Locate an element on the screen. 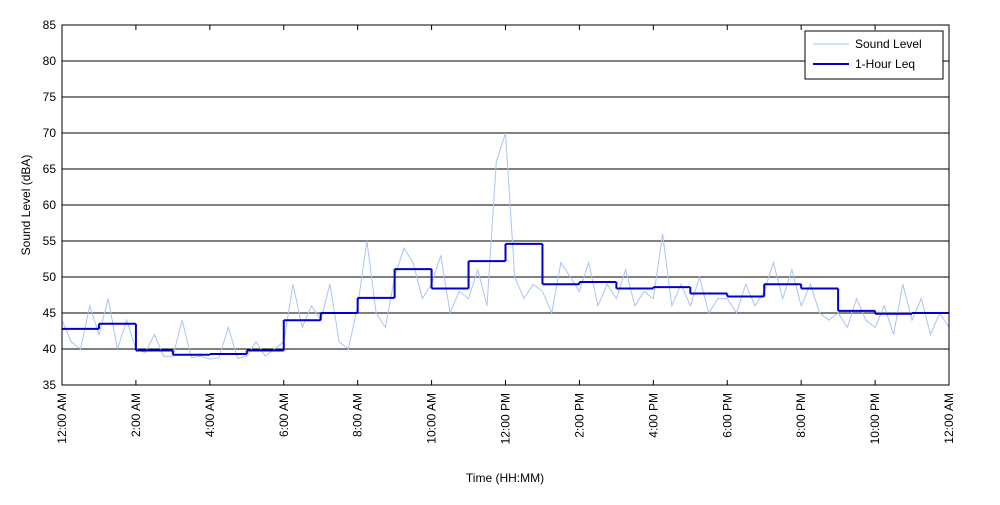 The image size is (1000, 505). y-tick-label: 50 is located at coordinates (50, 277).